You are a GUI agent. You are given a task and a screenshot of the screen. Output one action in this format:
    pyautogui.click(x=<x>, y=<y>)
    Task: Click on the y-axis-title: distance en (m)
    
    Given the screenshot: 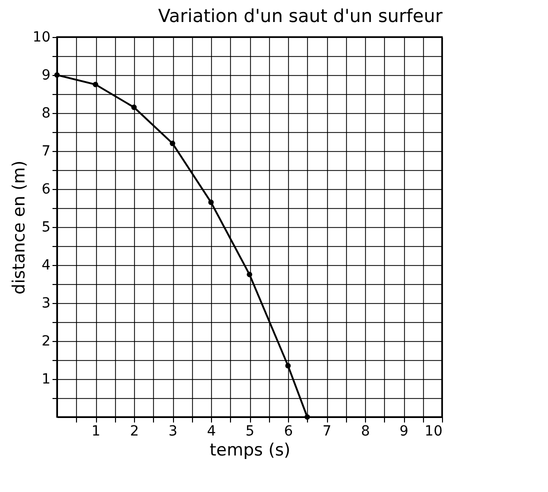 What is the action you would take?
    pyautogui.click(x=20, y=227)
    